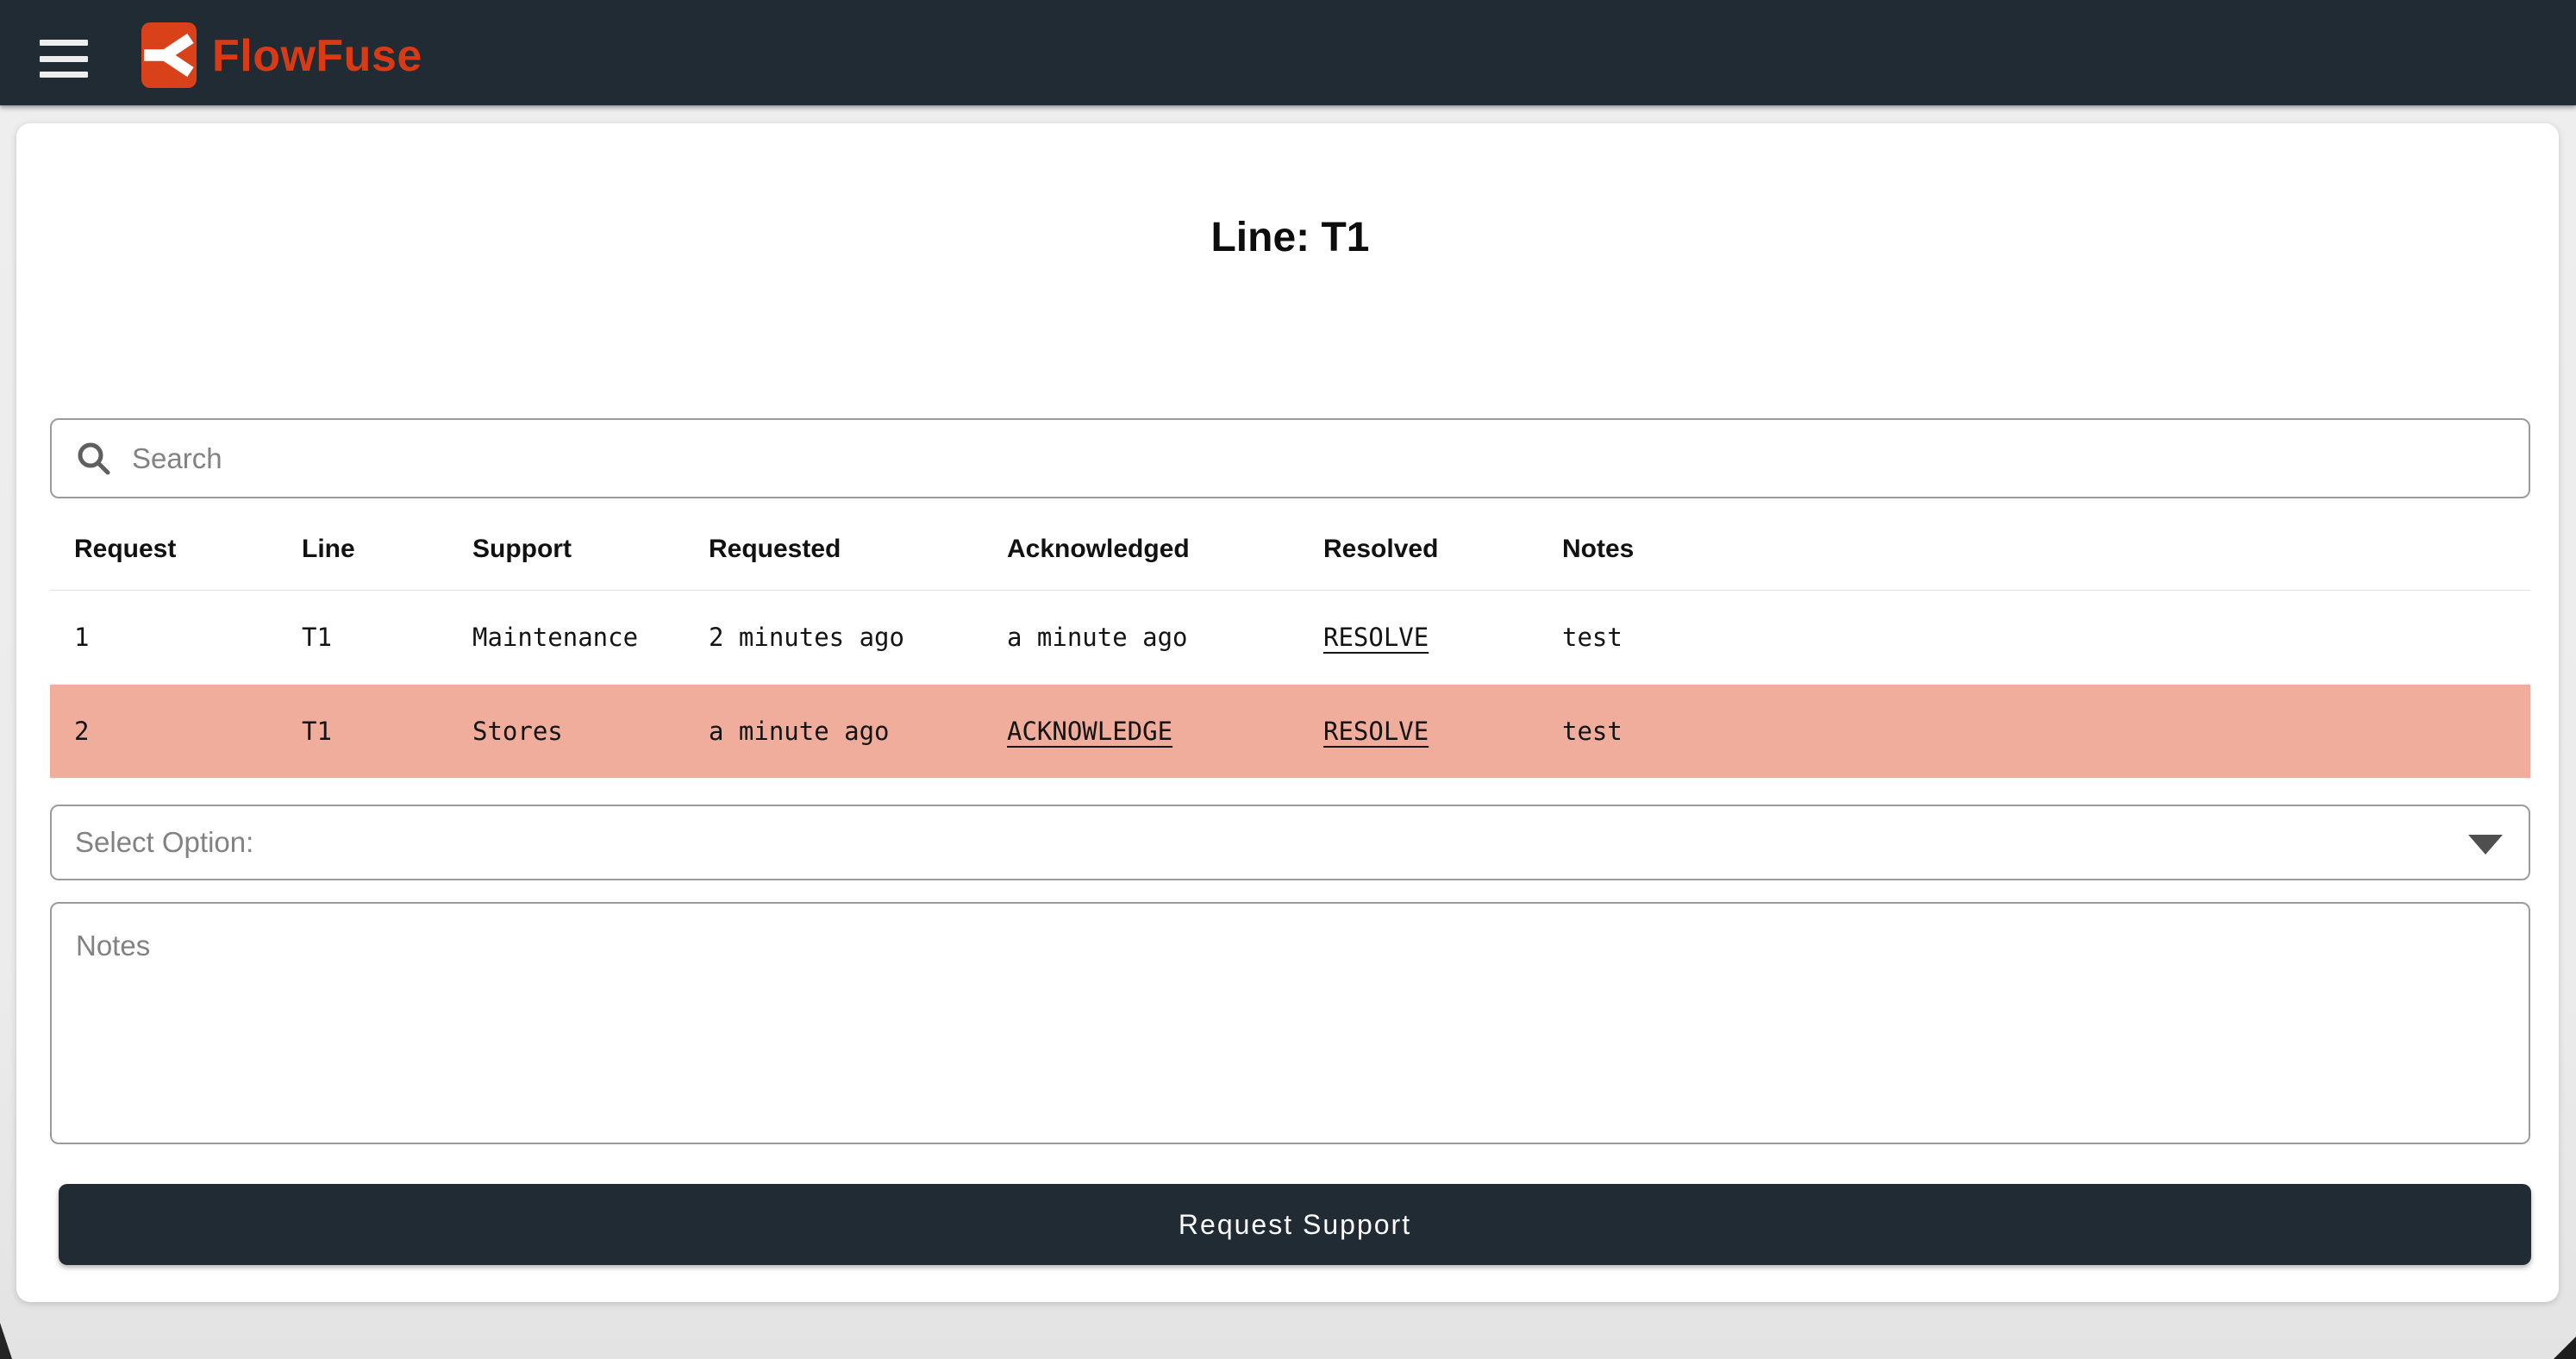  I want to click on select-option-label: Select Option:, so click(164, 842).